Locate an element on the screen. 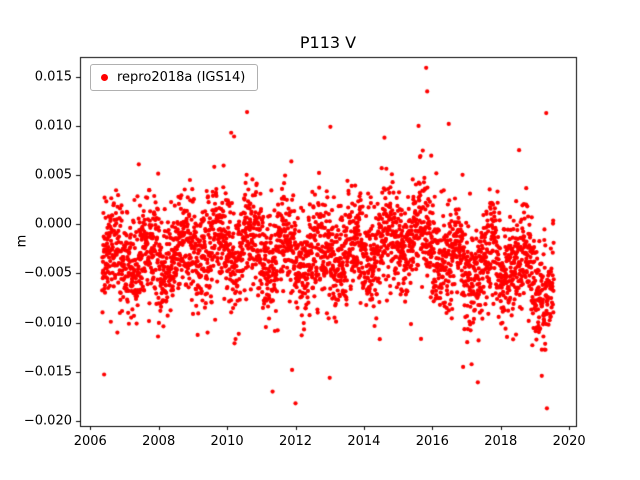  x-tick-label: 2016 is located at coordinates (432, 441).